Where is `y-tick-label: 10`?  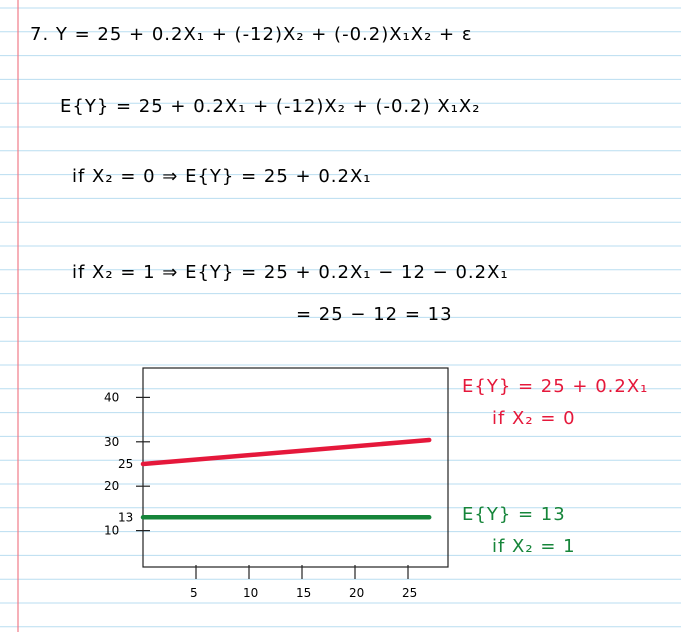 y-tick-label: 10 is located at coordinates (111, 531).